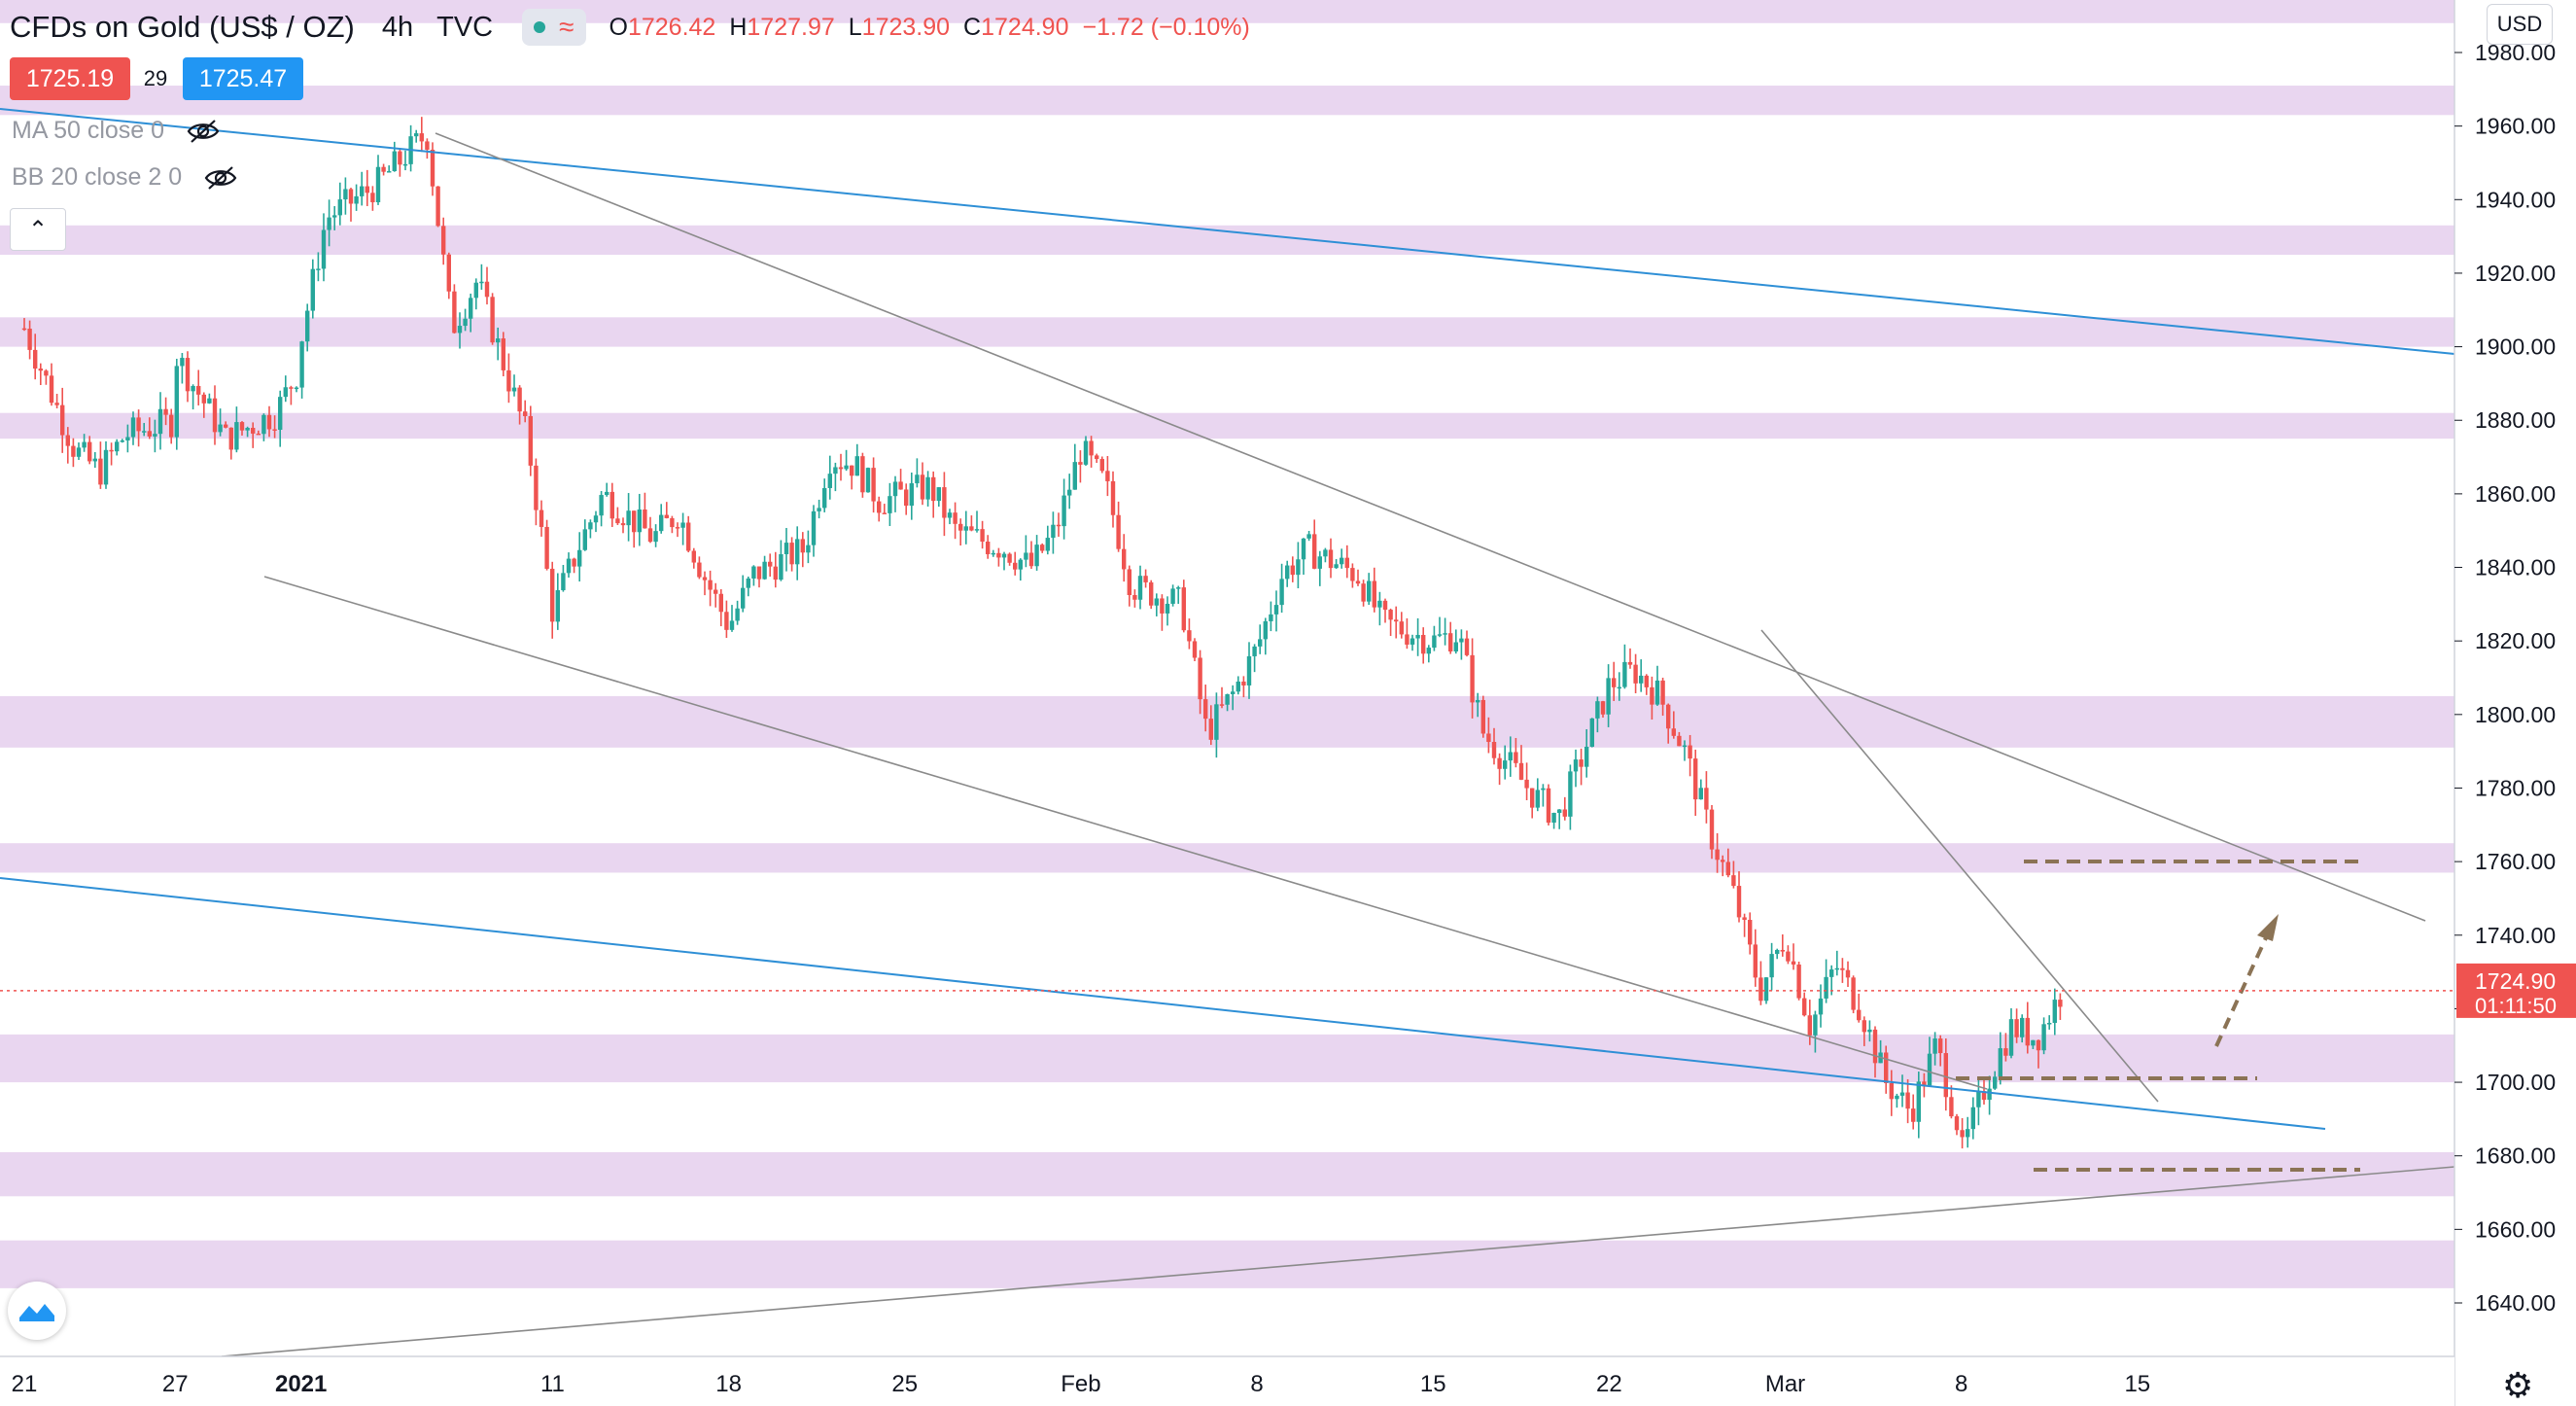  What do you see at coordinates (2515, 273) in the screenshot?
I see `y-tick-label: 1920.00` at bounding box center [2515, 273].